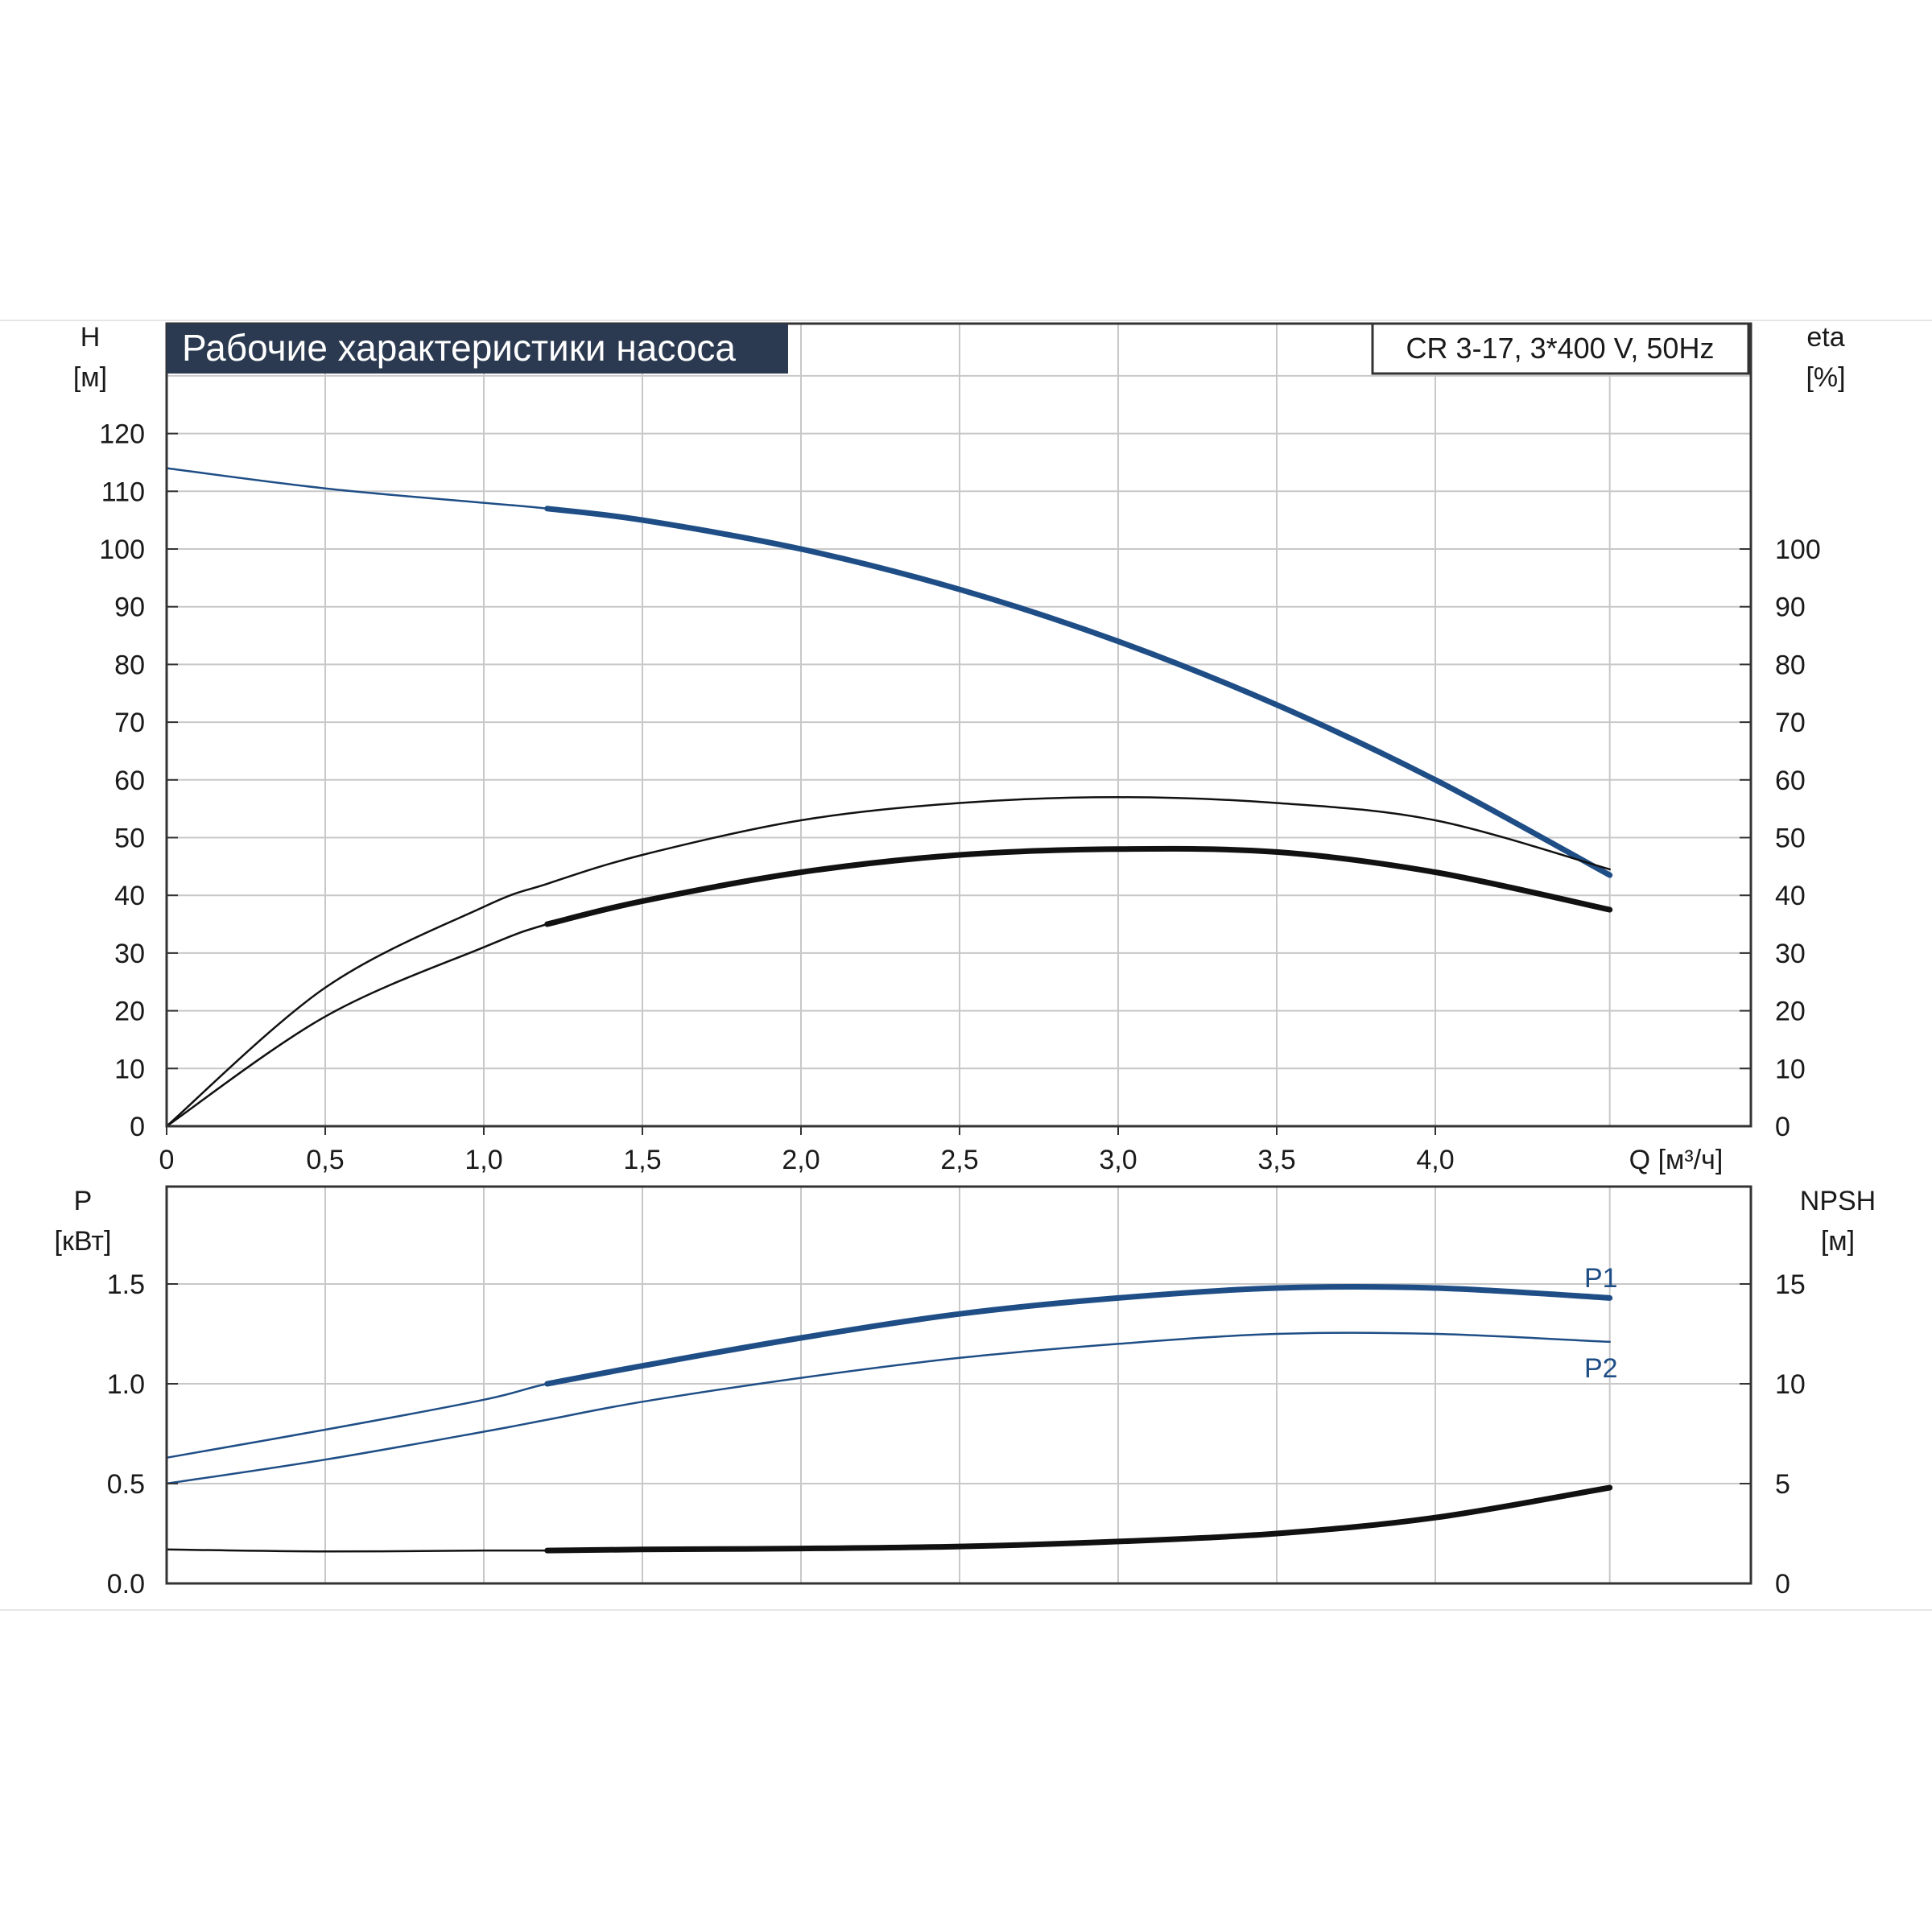 This screenshot has width=1932, height=1932. I want to click on y-axis-unit-p: [кВт], so click(83, 1241).